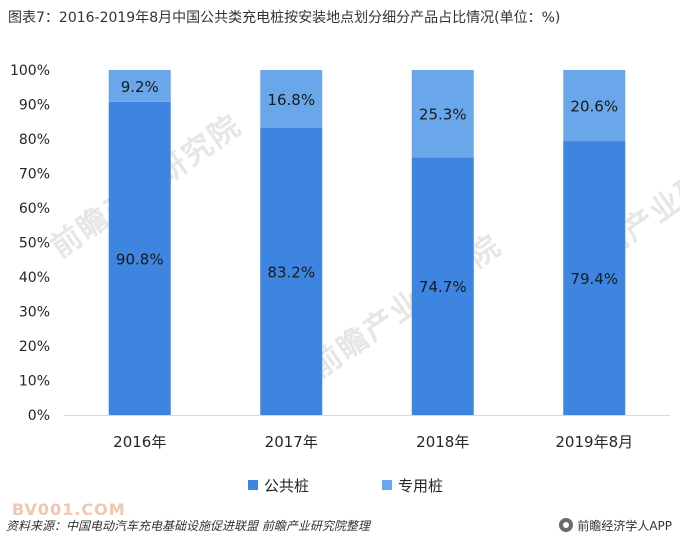 This screenshot has height=545, width=680. Describe the element at coordinates (34, 313) in the screenshot. I see `y-tick-label: 30%` at that location.